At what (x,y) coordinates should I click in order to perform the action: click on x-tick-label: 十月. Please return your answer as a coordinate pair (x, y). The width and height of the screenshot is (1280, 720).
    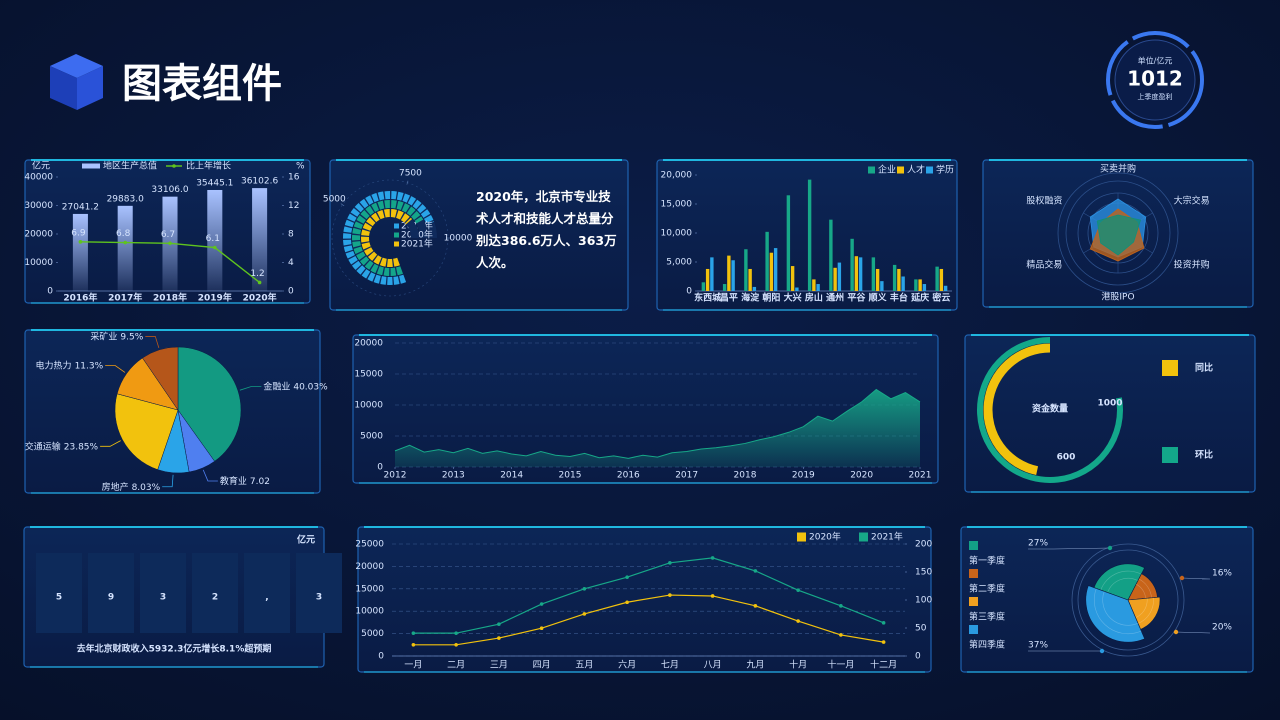
    Looking at the image, I should click on (798, 665).